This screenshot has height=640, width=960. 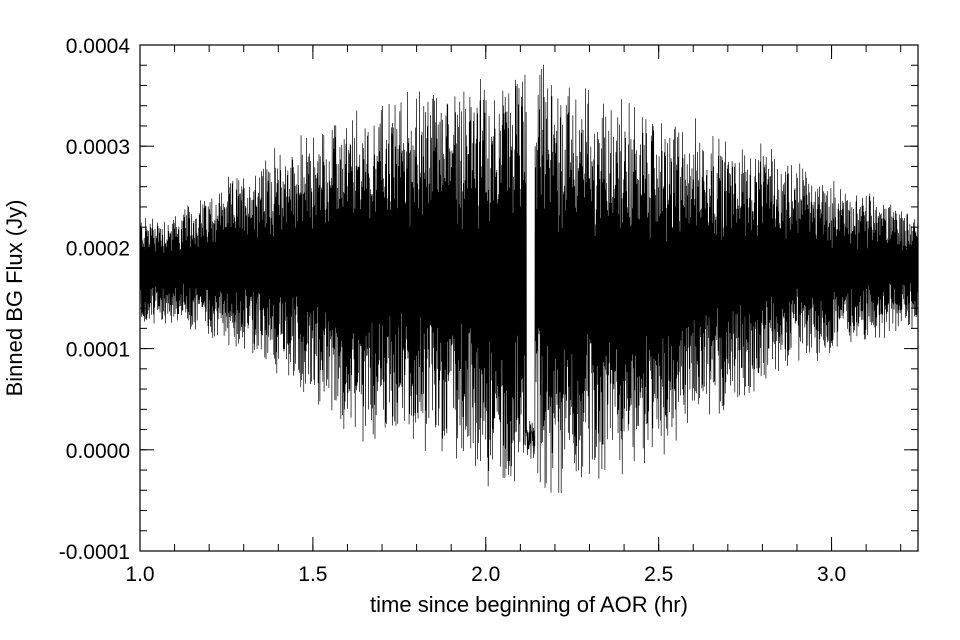 What do you see at coordinates (98, 248) in the screenshot?
I see `y-tick-label: 0.0002` at bounding box center [98, 248].